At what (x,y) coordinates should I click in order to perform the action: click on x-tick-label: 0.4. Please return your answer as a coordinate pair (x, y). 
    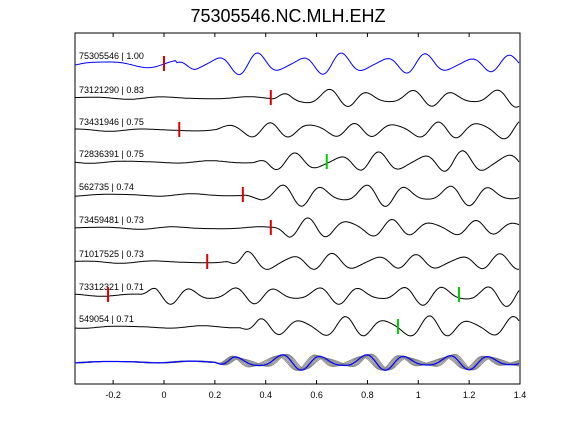
    Looking at the image, I should click on (265, 395).